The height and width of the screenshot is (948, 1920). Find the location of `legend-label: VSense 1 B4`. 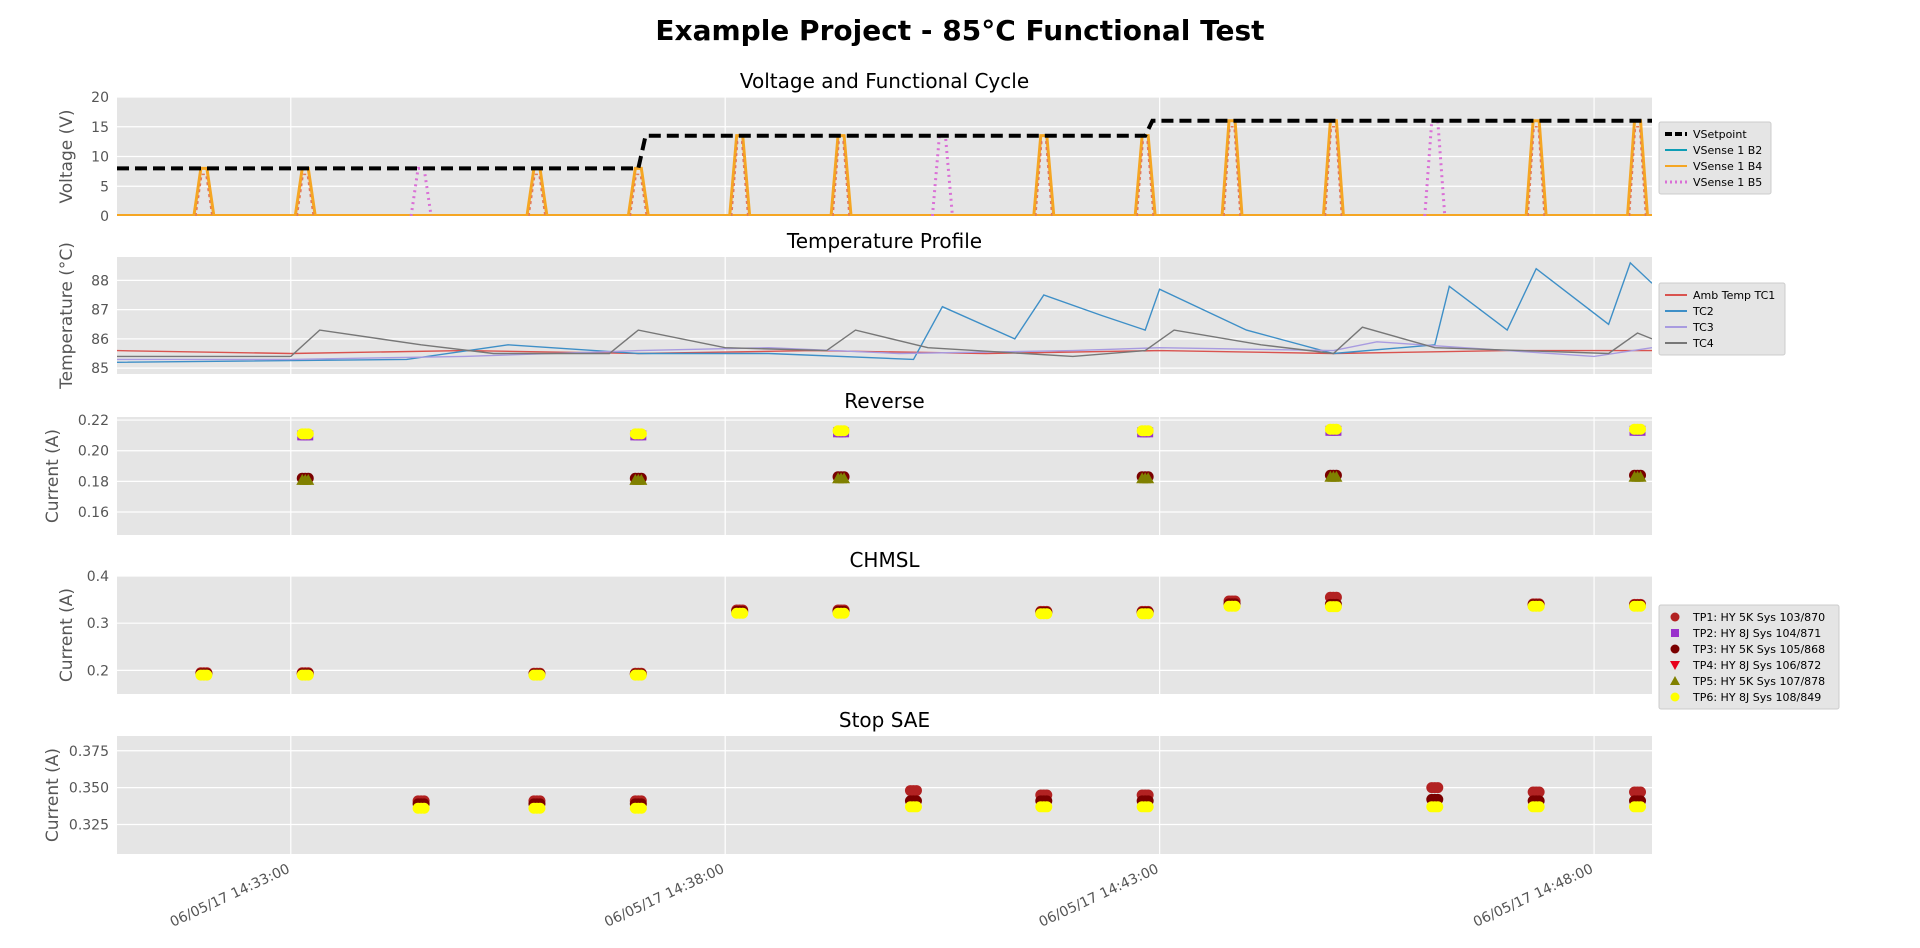

legend-label: VSense 1 B4 is located at coordinates (1727, 166).